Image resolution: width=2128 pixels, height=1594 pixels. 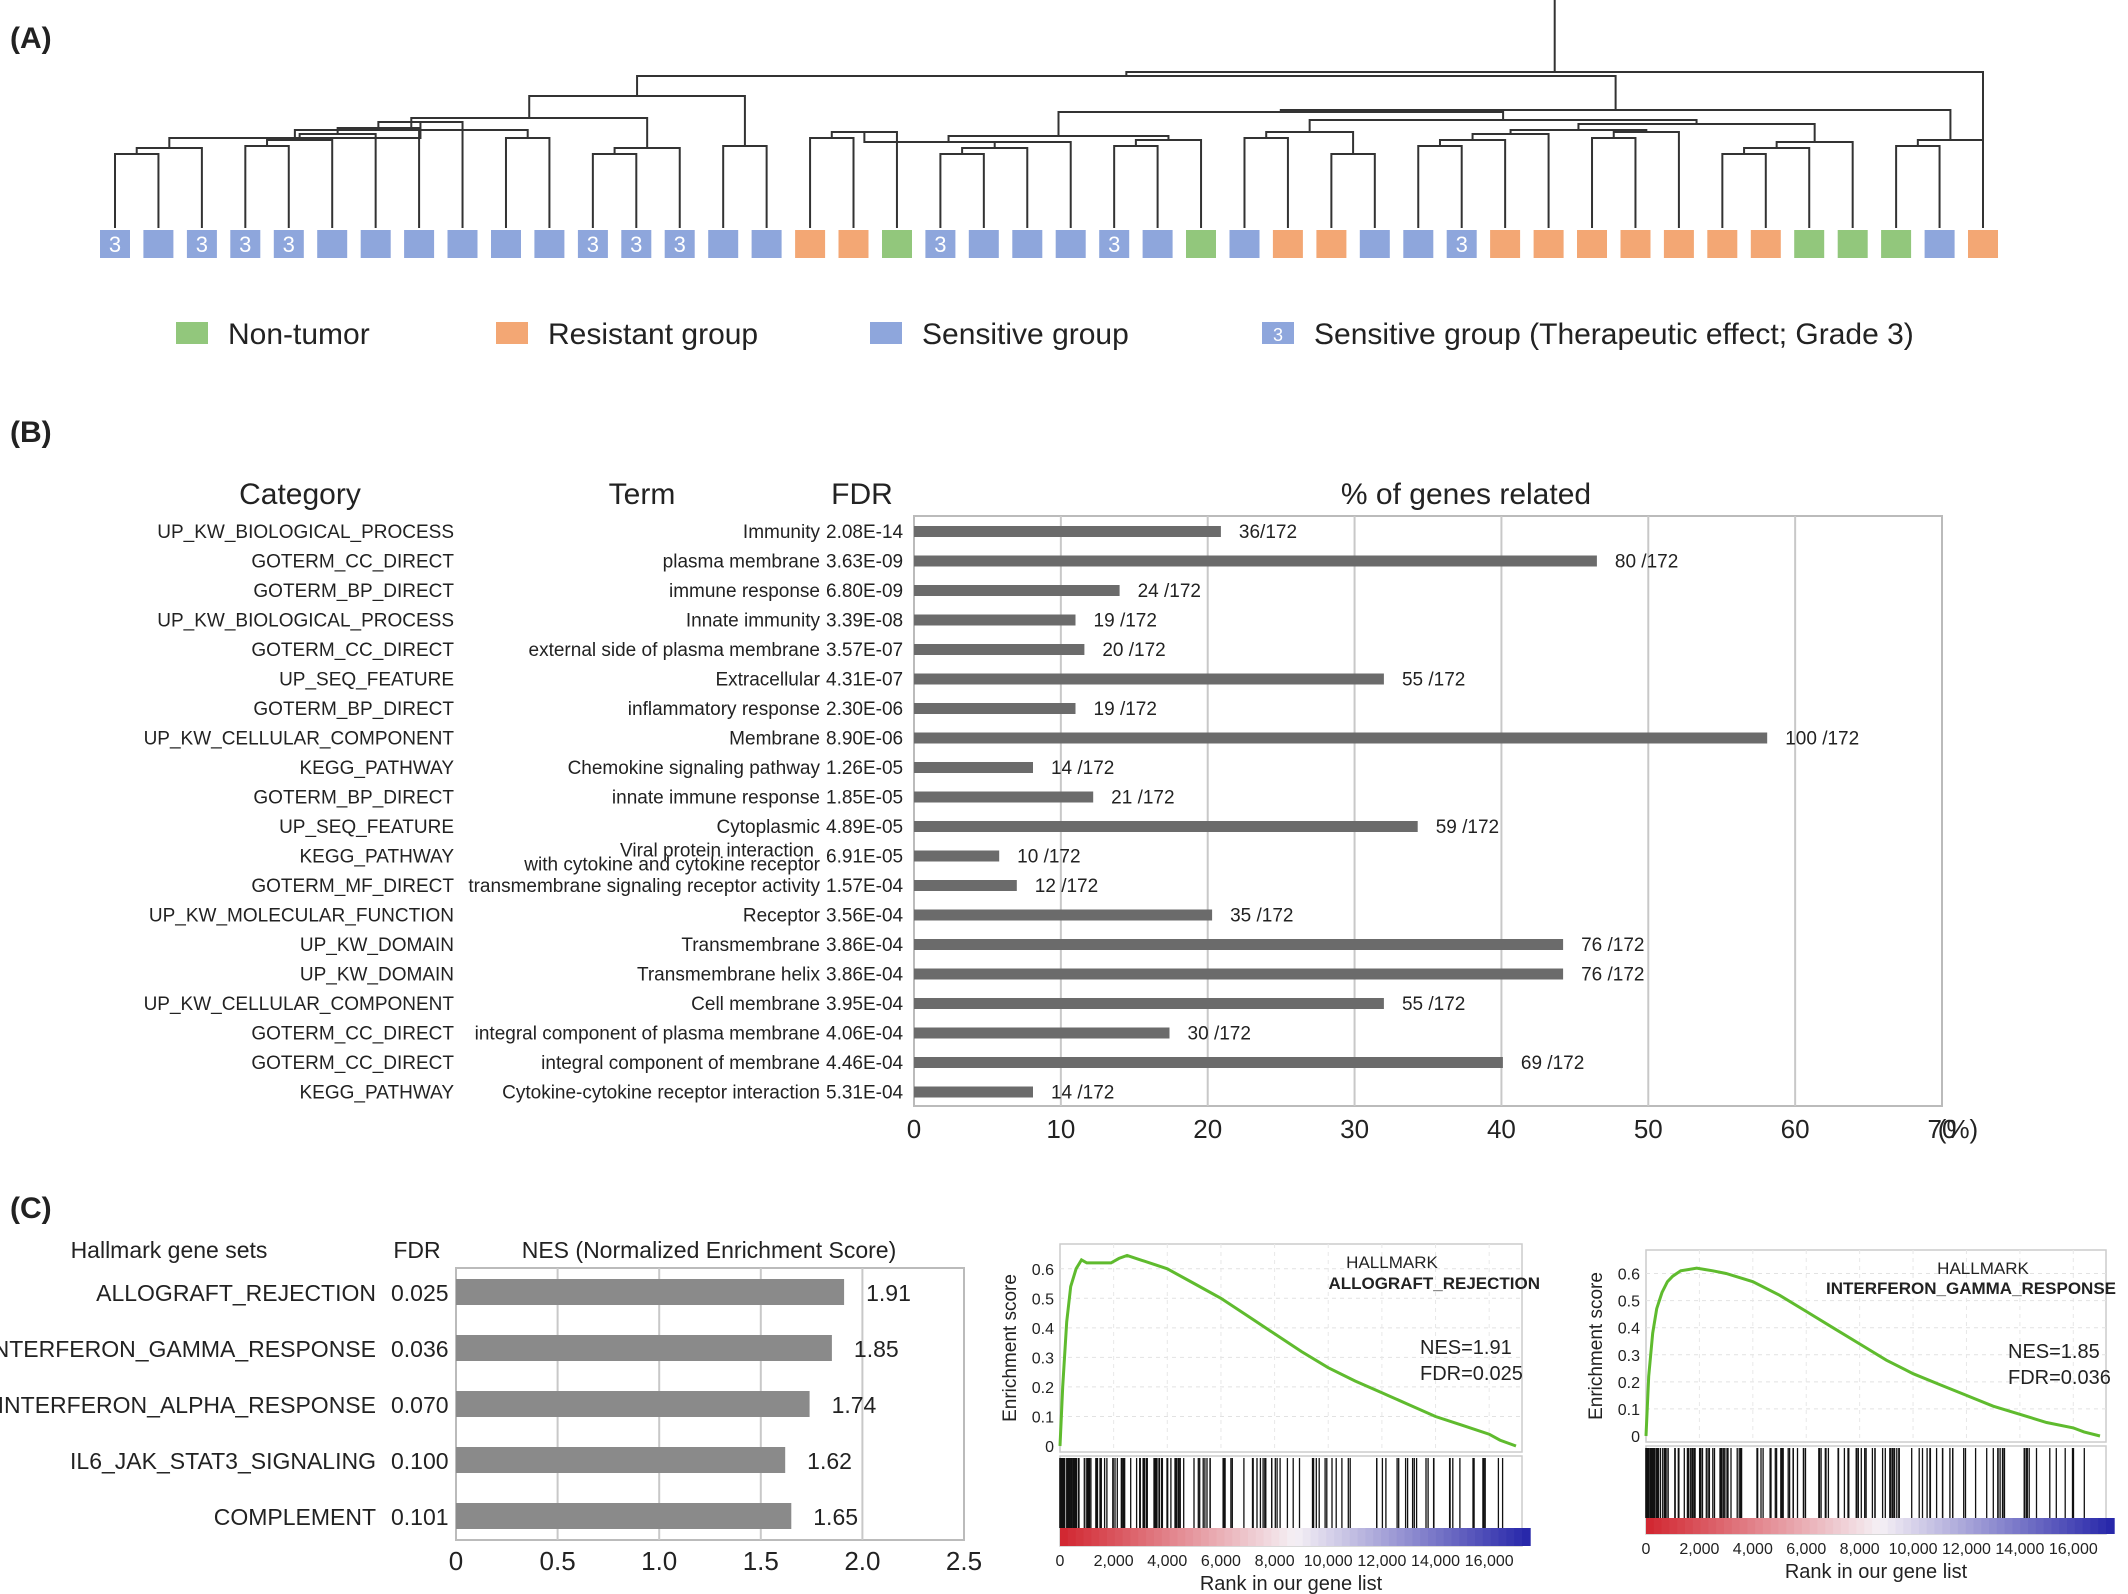 I want to click on hallmark-set-label: INTERFERON_GAMMA_RESPONSE, so click(x=188, y=1349).